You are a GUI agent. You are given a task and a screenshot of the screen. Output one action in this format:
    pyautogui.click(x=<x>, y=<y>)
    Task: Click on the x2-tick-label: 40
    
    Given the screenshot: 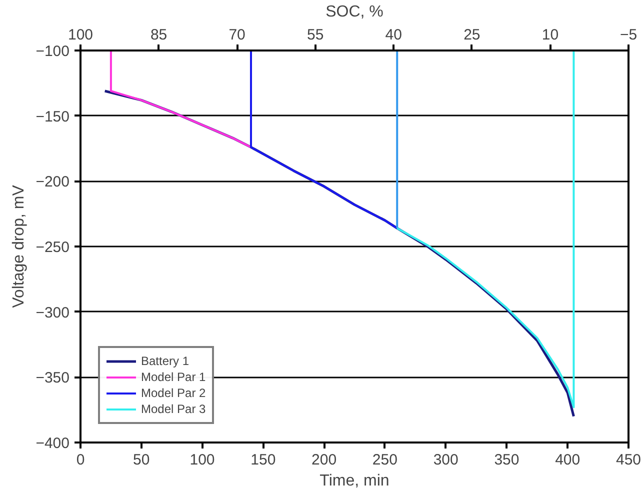 What is the action you would take?
    pyautogui.click(x=393, y=35)
    